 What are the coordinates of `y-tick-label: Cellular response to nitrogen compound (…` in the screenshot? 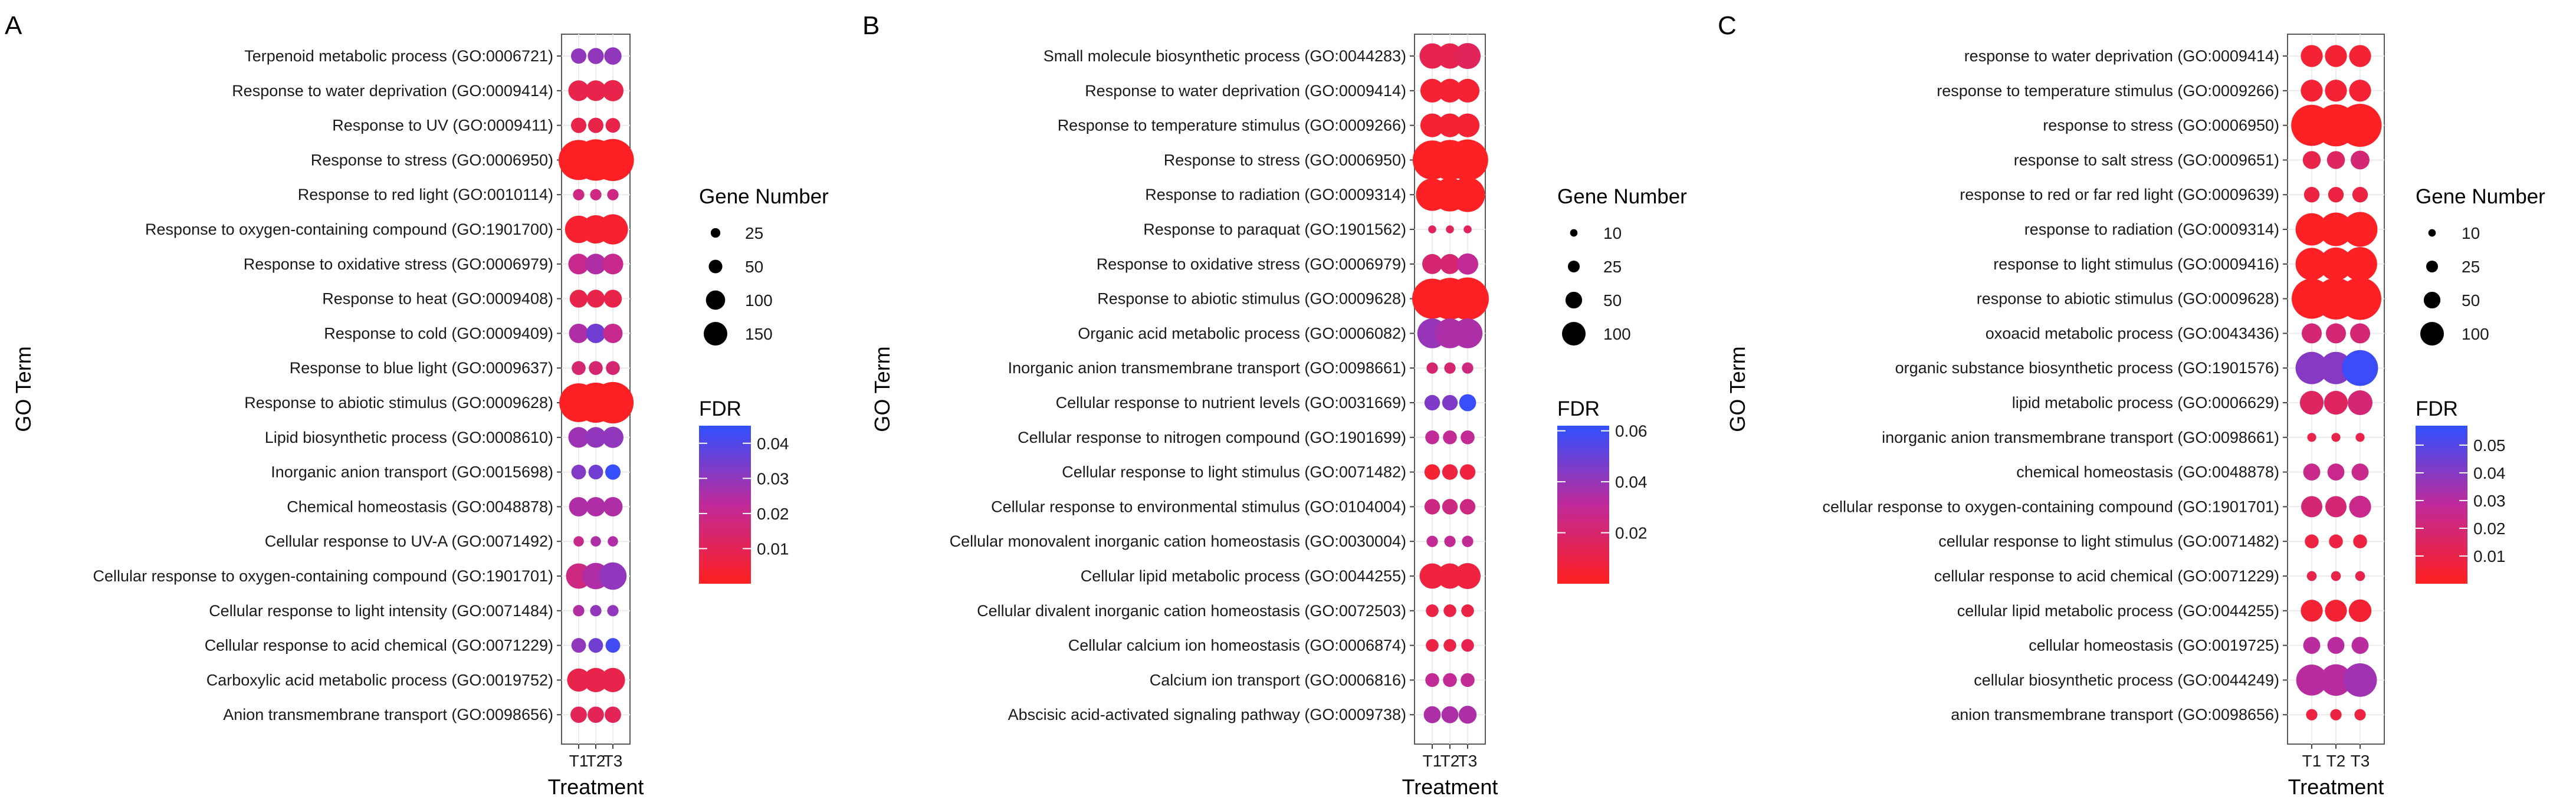 It's located at (1212, 437).